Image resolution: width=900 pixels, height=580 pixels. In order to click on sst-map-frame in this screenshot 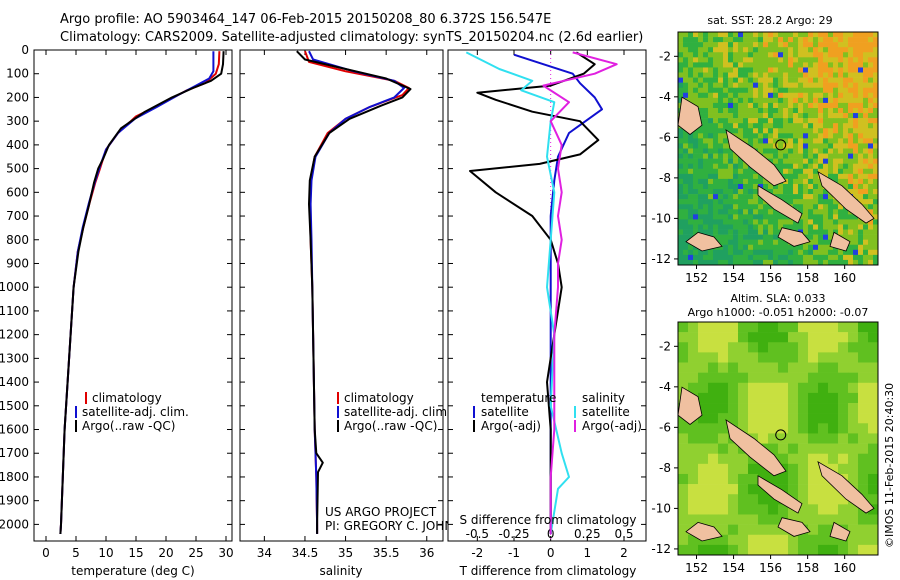, I will do `click(778, 148)`.